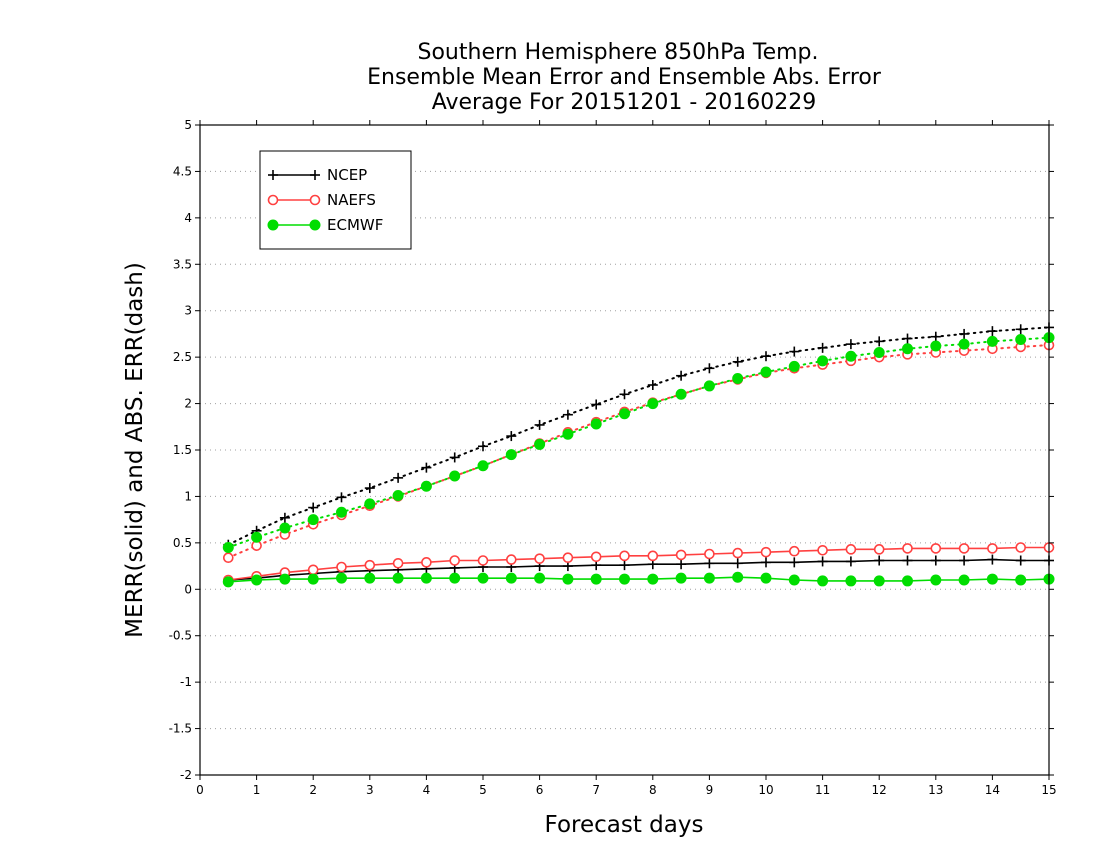 The height and width of the screenshot is (850, 1100). I want to click on chart-title-line-3: Average For 20151201 - 20160229, so click(624, 102).